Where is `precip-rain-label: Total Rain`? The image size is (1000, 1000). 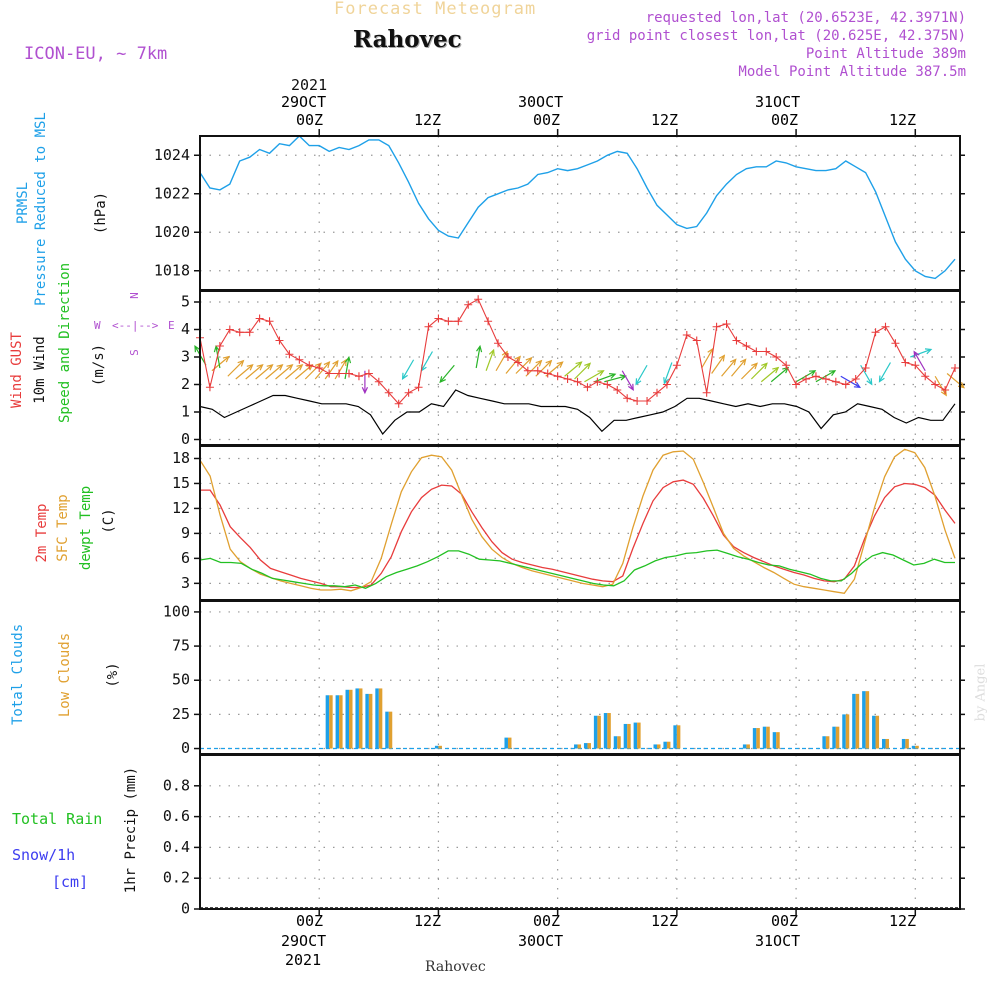 precip-rain-label: Total Rain is located at coordinates (57, 819).